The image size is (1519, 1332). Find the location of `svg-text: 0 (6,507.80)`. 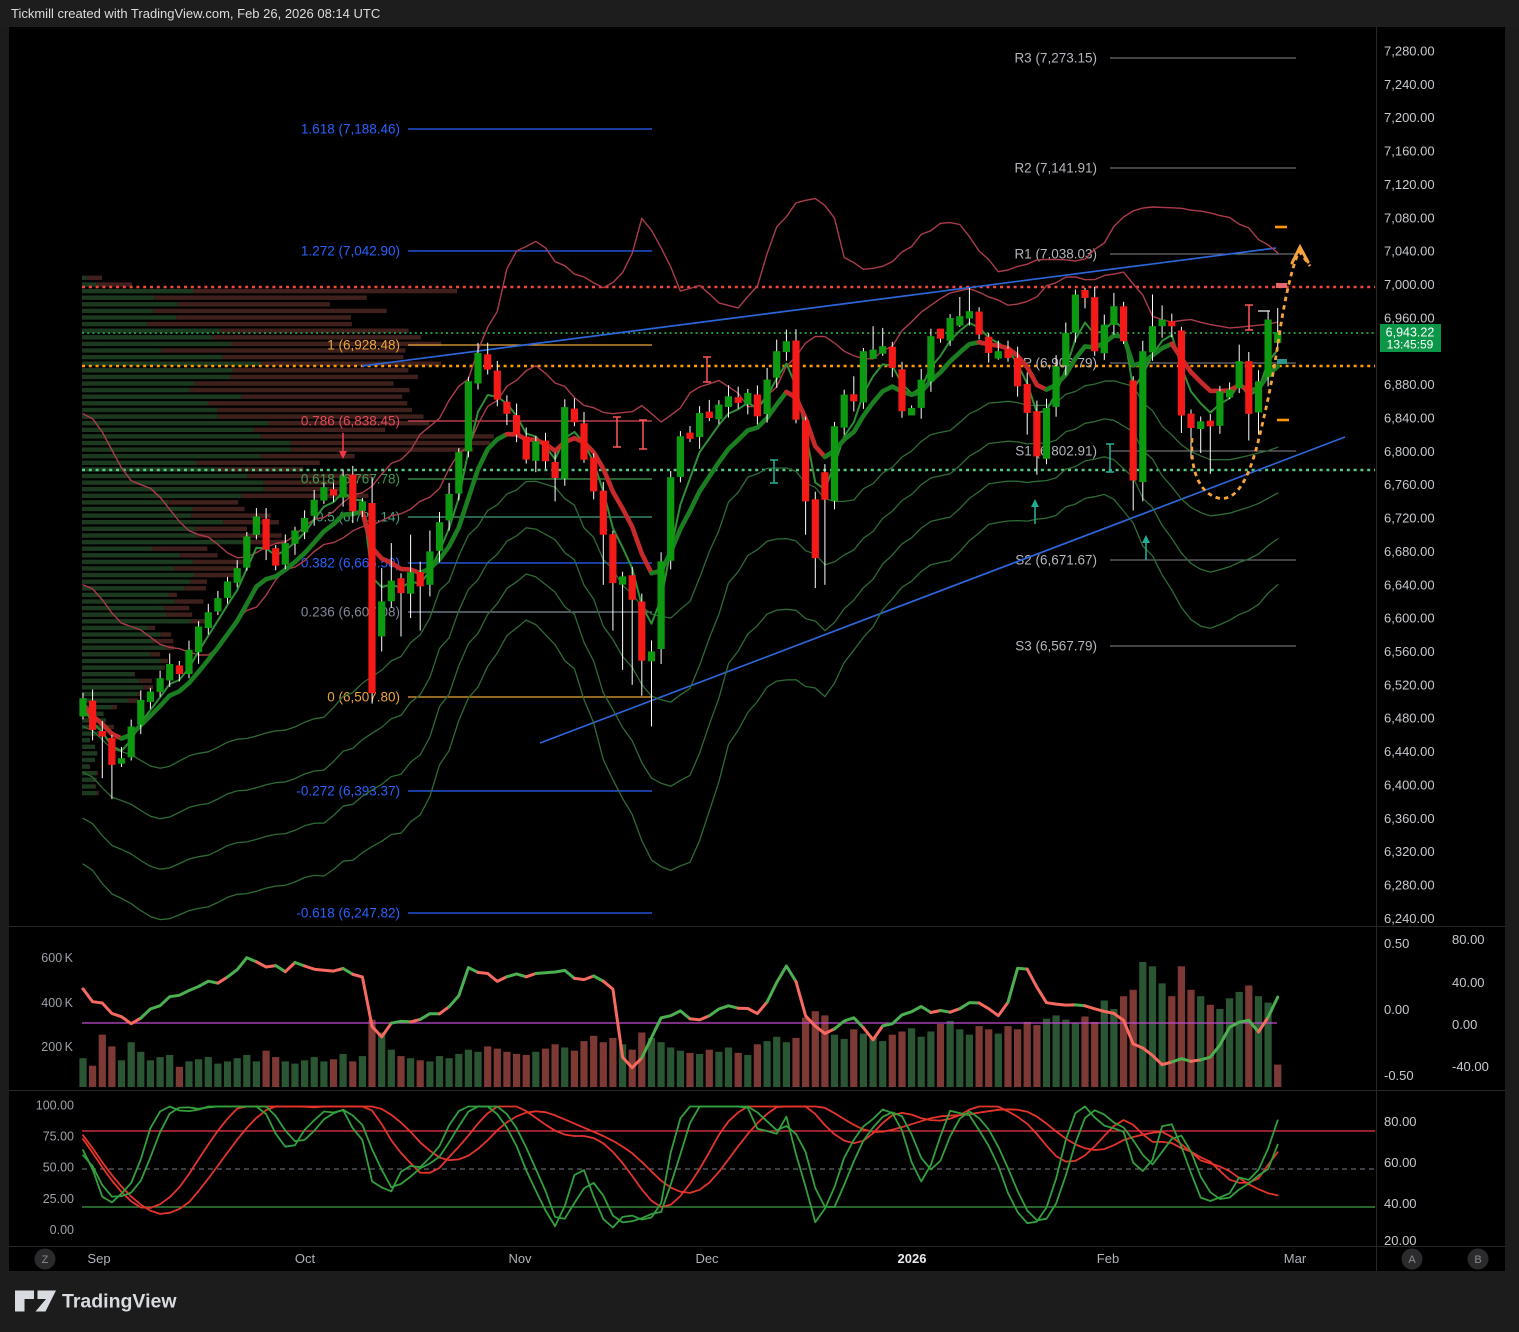

svg-text: 0 (6,507.80) is located at coordinates (363, 697).